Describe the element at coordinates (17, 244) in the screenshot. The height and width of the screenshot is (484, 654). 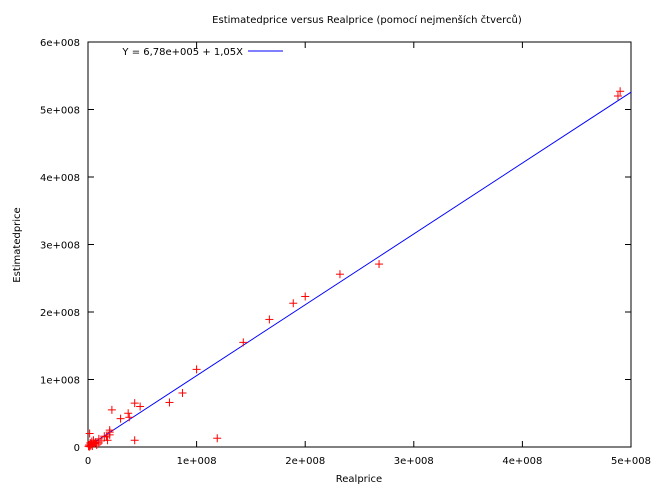
I see `y-axis-label: Estimatedprice` at that location.